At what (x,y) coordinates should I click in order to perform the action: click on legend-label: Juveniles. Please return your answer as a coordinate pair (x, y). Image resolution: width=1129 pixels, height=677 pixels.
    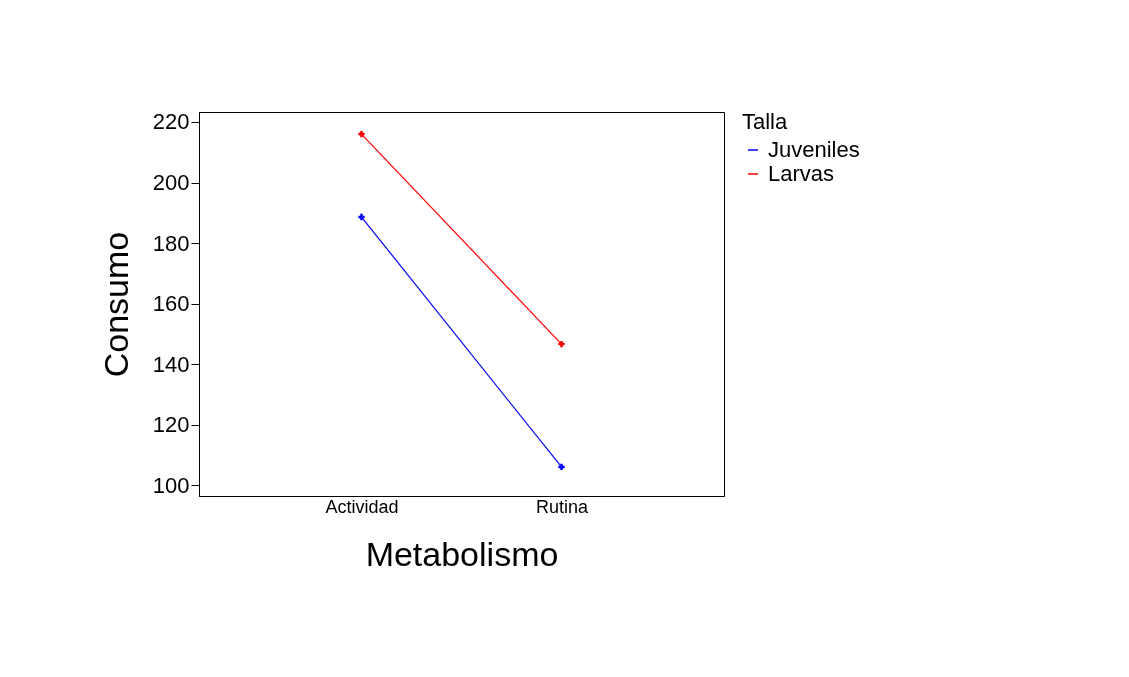
    Looking at the image, I should click on (814, 149).